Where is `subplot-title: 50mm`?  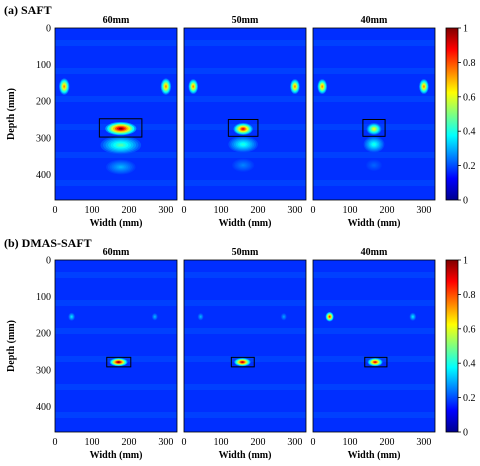 subplot-title: 50mm is located at coordinates (245, 252).